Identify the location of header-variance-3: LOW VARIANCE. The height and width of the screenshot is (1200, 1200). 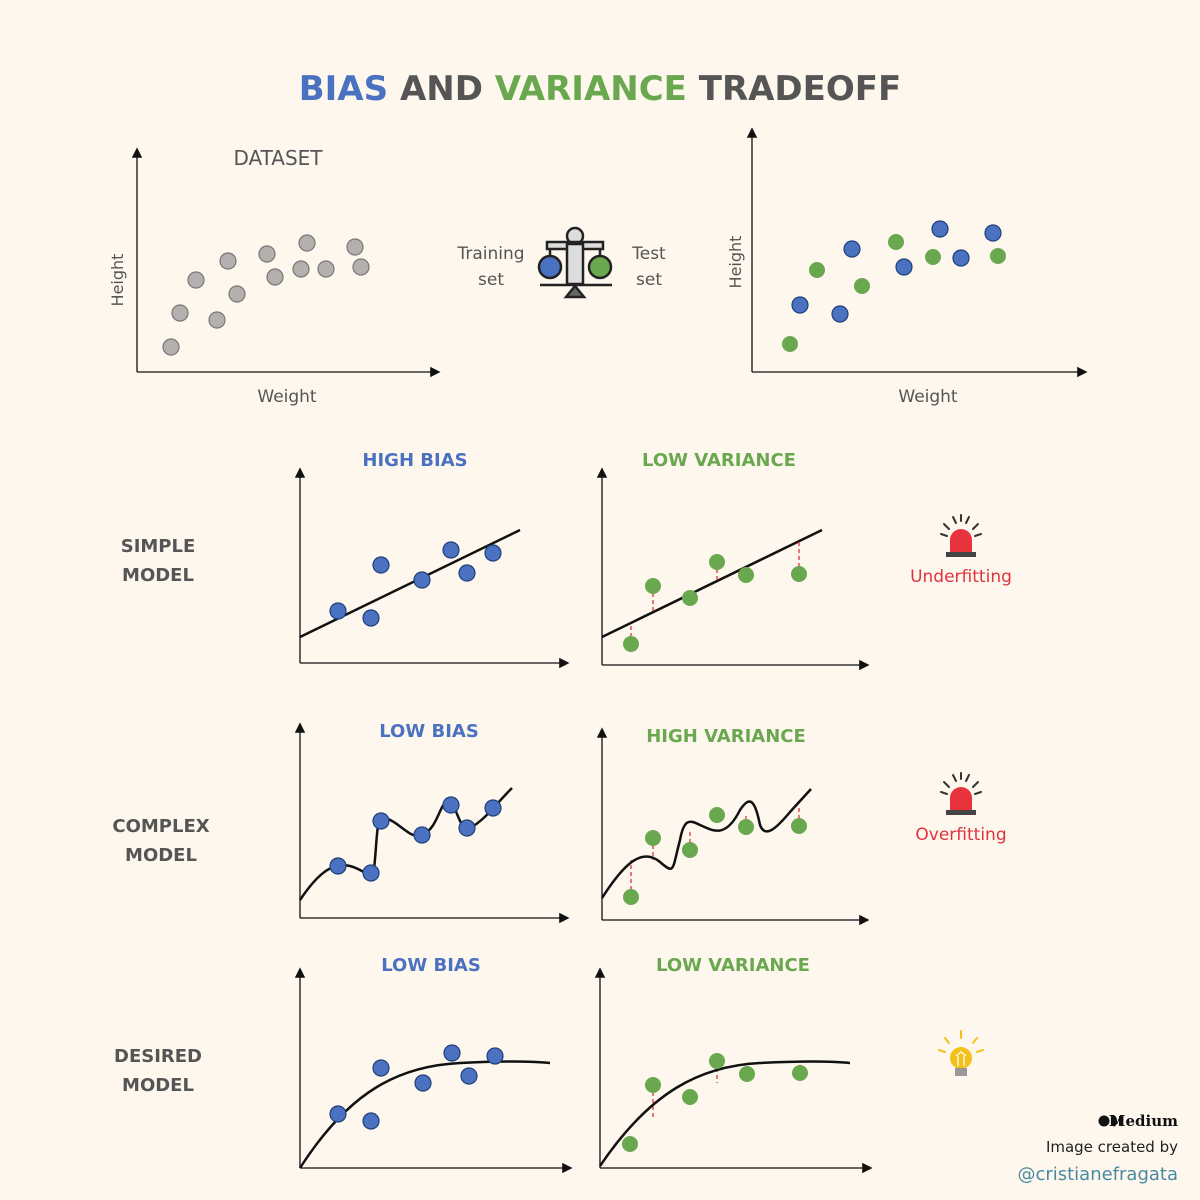
(733, 965).